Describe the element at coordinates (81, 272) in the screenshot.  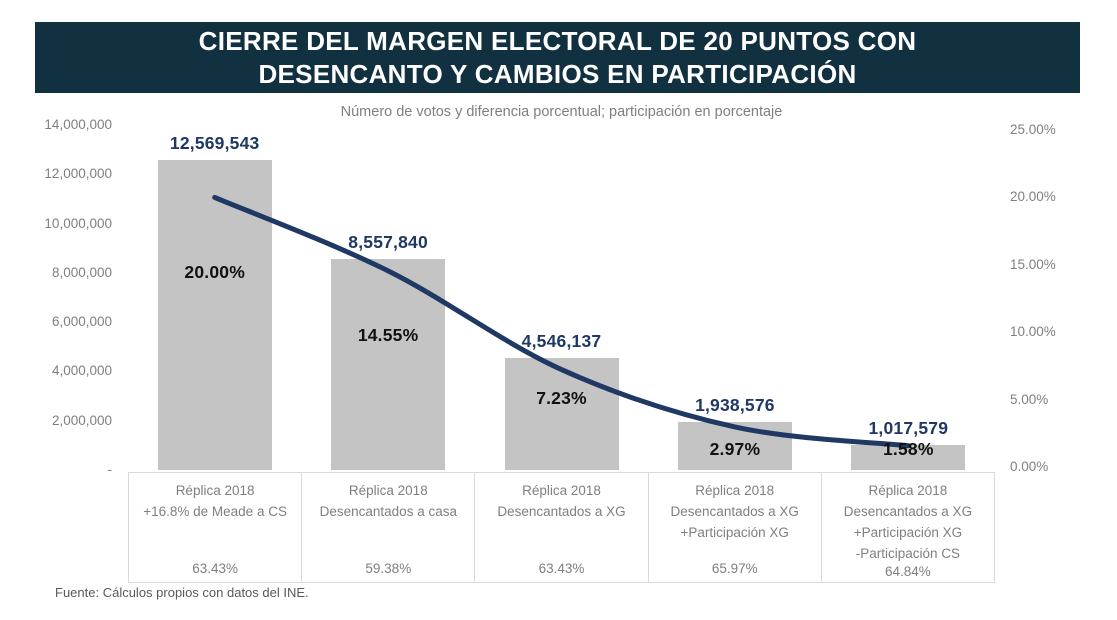
I see `left-axis-tick: 8,000,000` at that location.